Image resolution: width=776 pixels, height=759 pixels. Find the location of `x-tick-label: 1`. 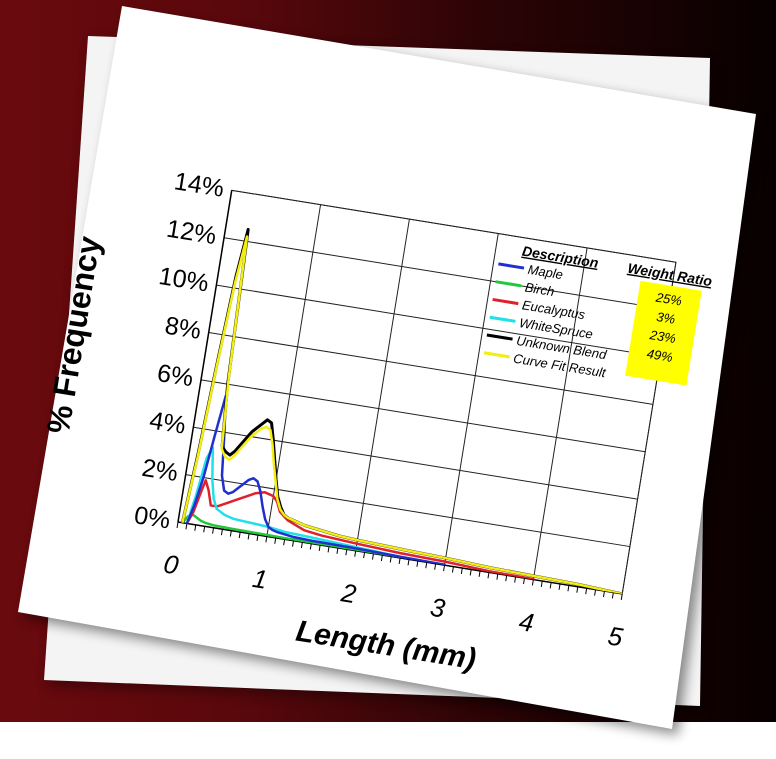

x-tick-label: 1 is located at coordinates (259, 579).